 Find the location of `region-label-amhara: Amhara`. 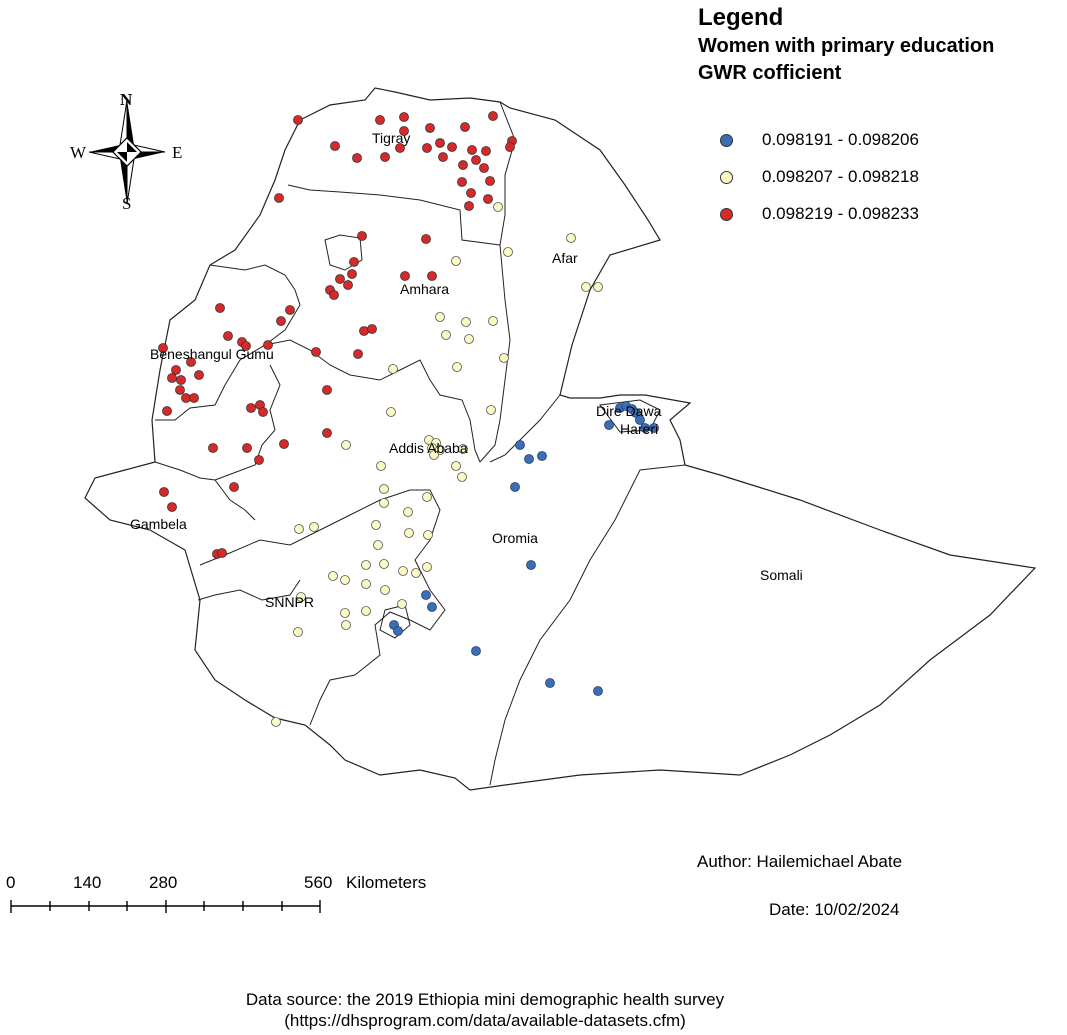

region-label-amhara: Amhara is located at coordinates (425, 289).